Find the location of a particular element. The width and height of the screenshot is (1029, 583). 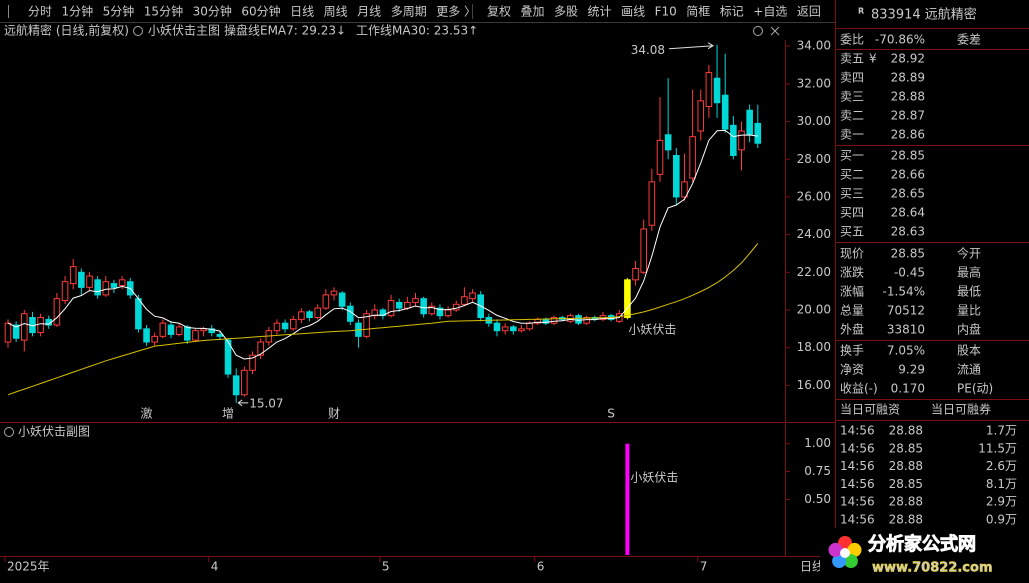

toolbar-item: 多股 is located at coordinates (566, 12).